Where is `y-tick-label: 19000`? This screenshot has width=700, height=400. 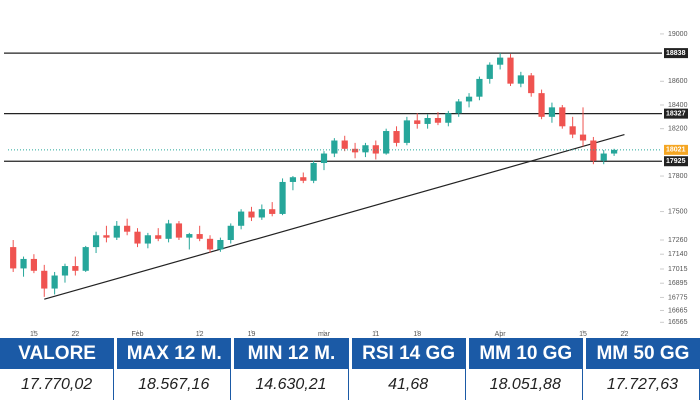 y-tick-label: 19000 is located at coordinates (678, 34).